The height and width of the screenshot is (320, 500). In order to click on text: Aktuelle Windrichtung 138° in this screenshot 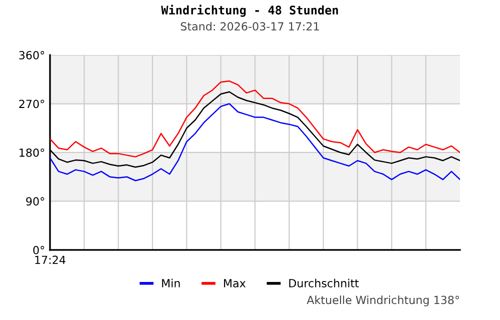, I will do `click(382, 301)`.